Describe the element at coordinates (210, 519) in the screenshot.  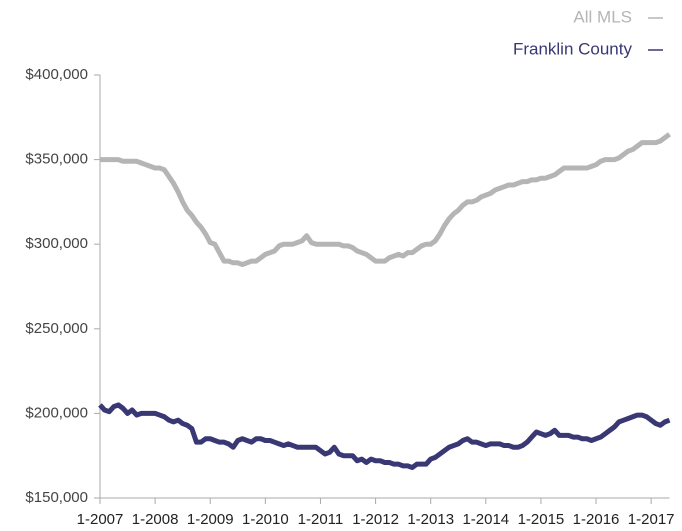
I see `x-tick-label: 1-2009` at that location.